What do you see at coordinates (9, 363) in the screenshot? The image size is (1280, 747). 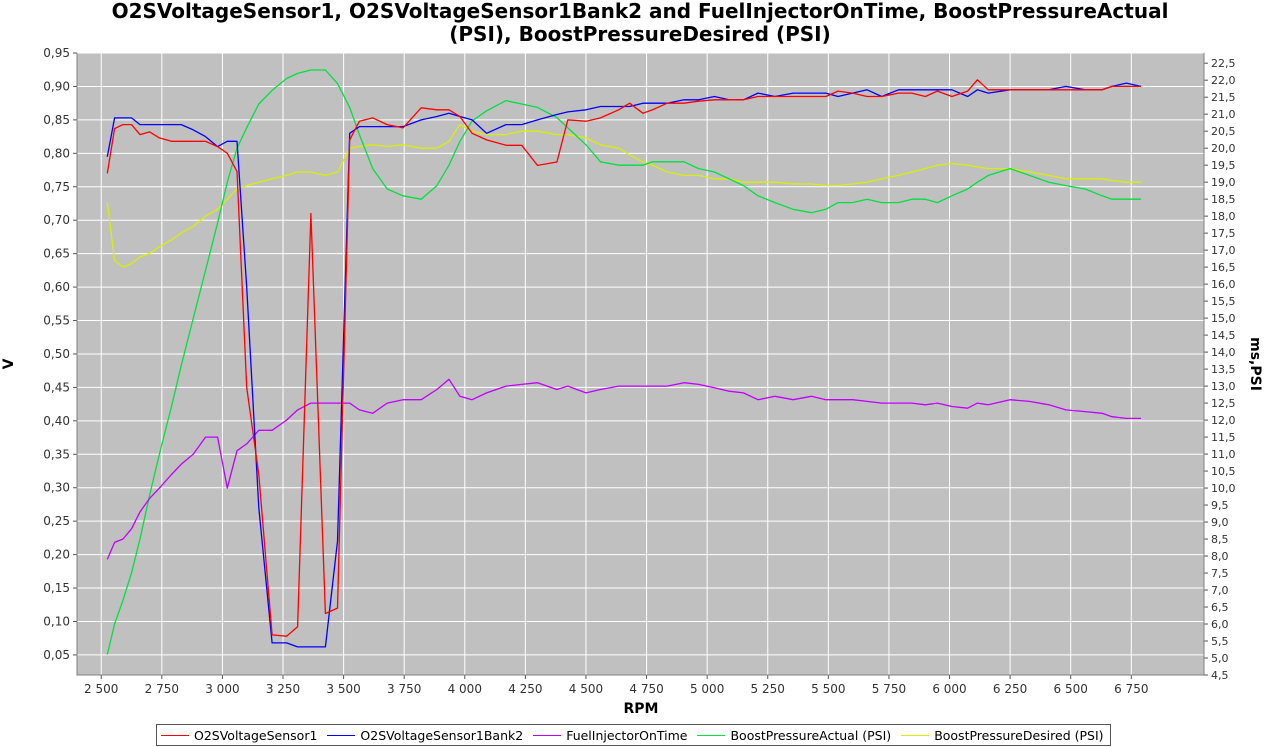 I see `y-axis-left-label: V` at bounding box center [9, 363].